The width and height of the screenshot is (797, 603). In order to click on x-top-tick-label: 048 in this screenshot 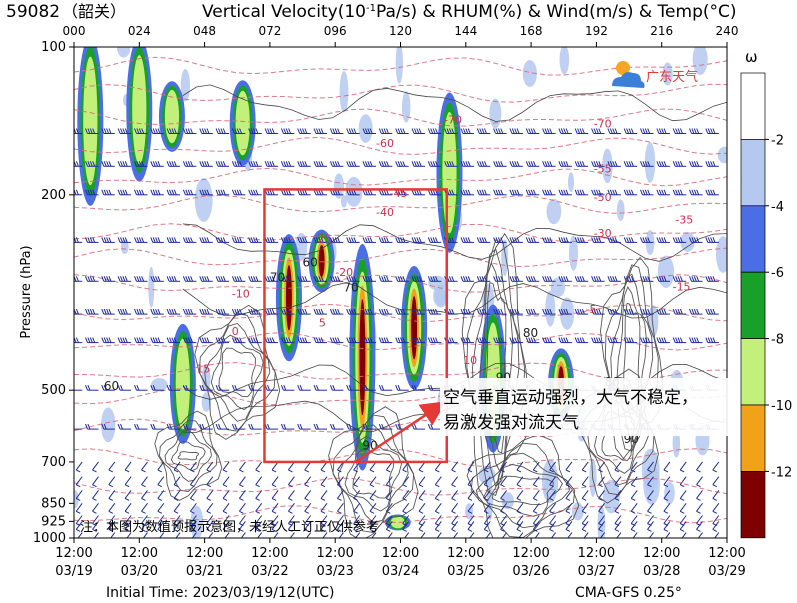, I will do `click(204, 31)`.